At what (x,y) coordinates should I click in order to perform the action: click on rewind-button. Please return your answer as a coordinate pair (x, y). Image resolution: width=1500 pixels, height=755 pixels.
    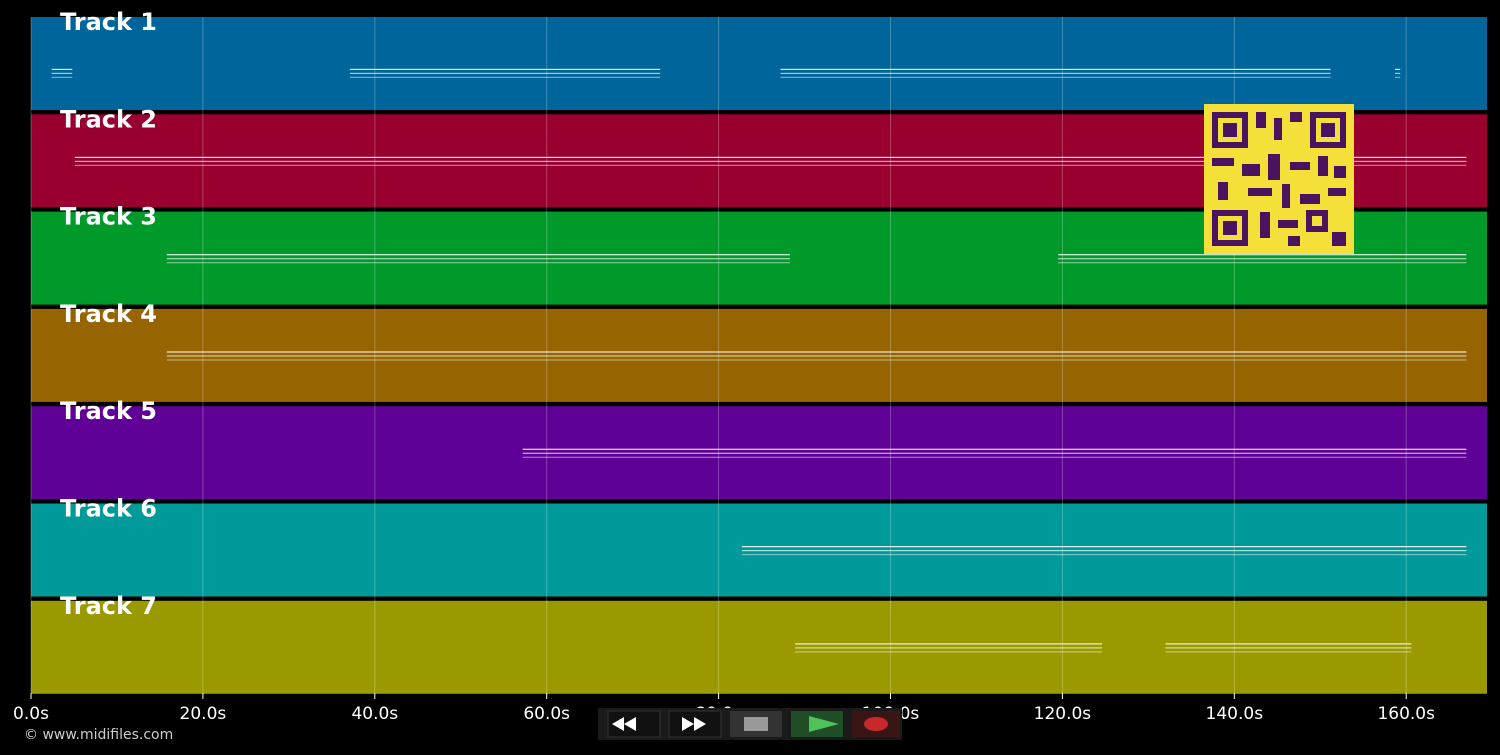
    Looking at the image, I should click on (634, 724).